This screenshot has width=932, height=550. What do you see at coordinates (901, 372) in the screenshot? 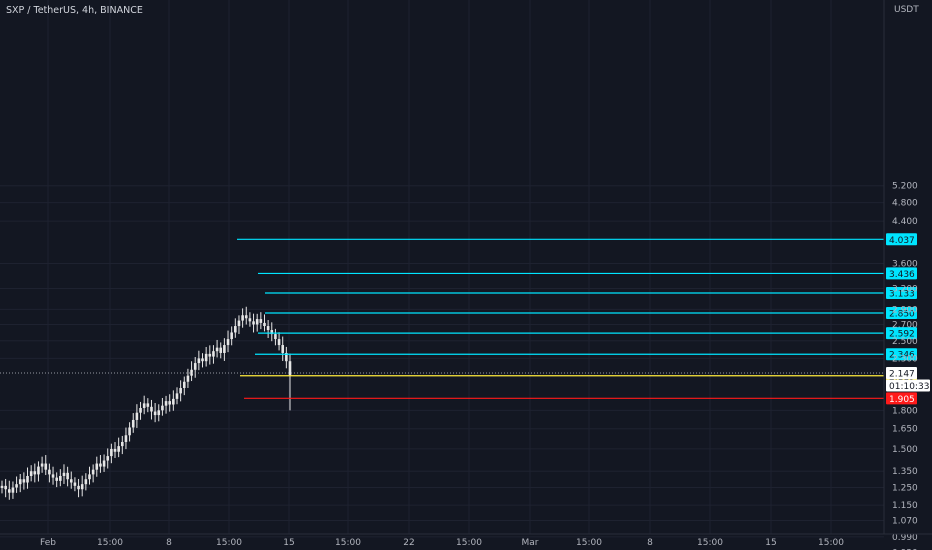
I see `last-price-tag` at bounding box center [901, 372].